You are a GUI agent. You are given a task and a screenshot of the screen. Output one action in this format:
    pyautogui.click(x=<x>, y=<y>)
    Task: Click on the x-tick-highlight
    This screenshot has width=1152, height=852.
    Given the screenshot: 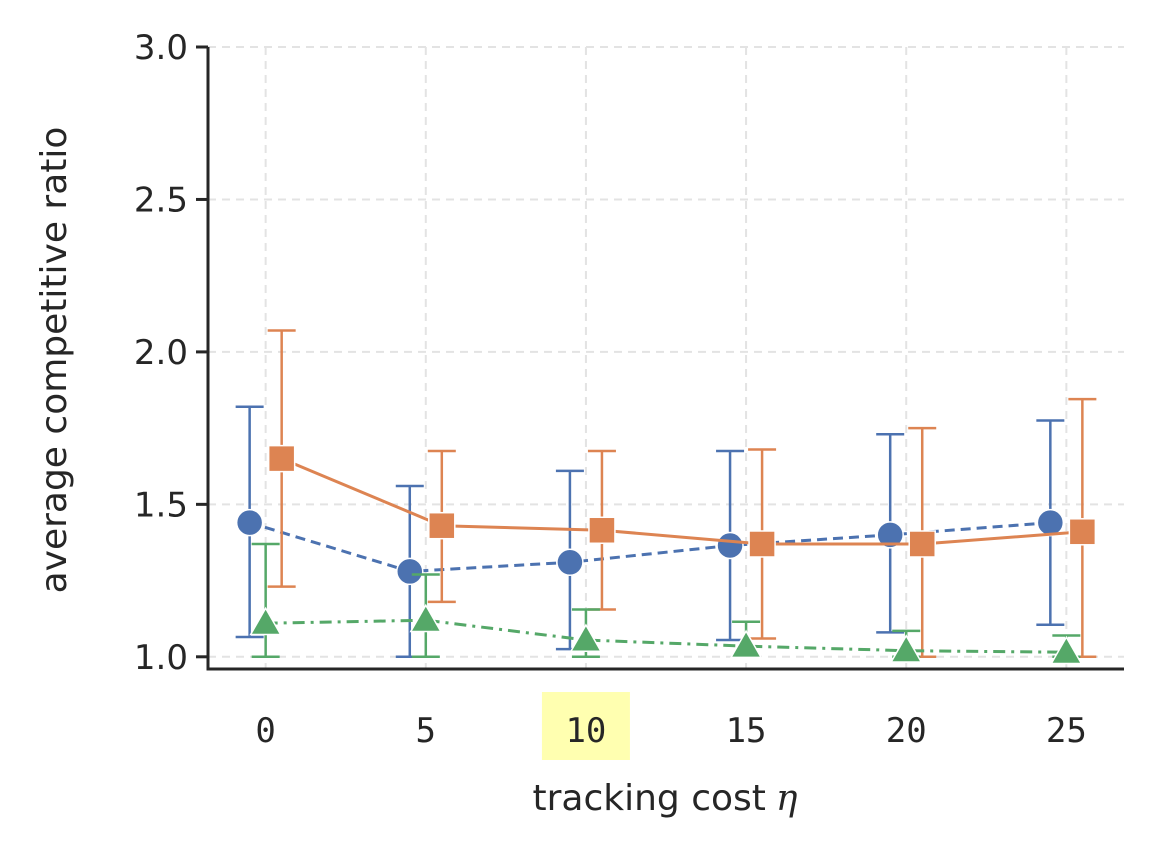 What is the action you would take?
    pyautogui.click(x=585, y=726)
    